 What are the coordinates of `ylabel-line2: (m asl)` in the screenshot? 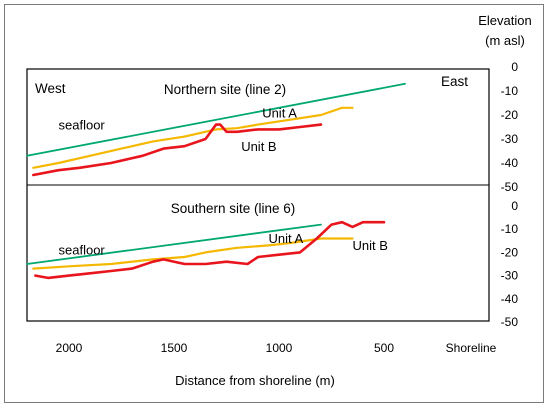 It's located at (505, 40).